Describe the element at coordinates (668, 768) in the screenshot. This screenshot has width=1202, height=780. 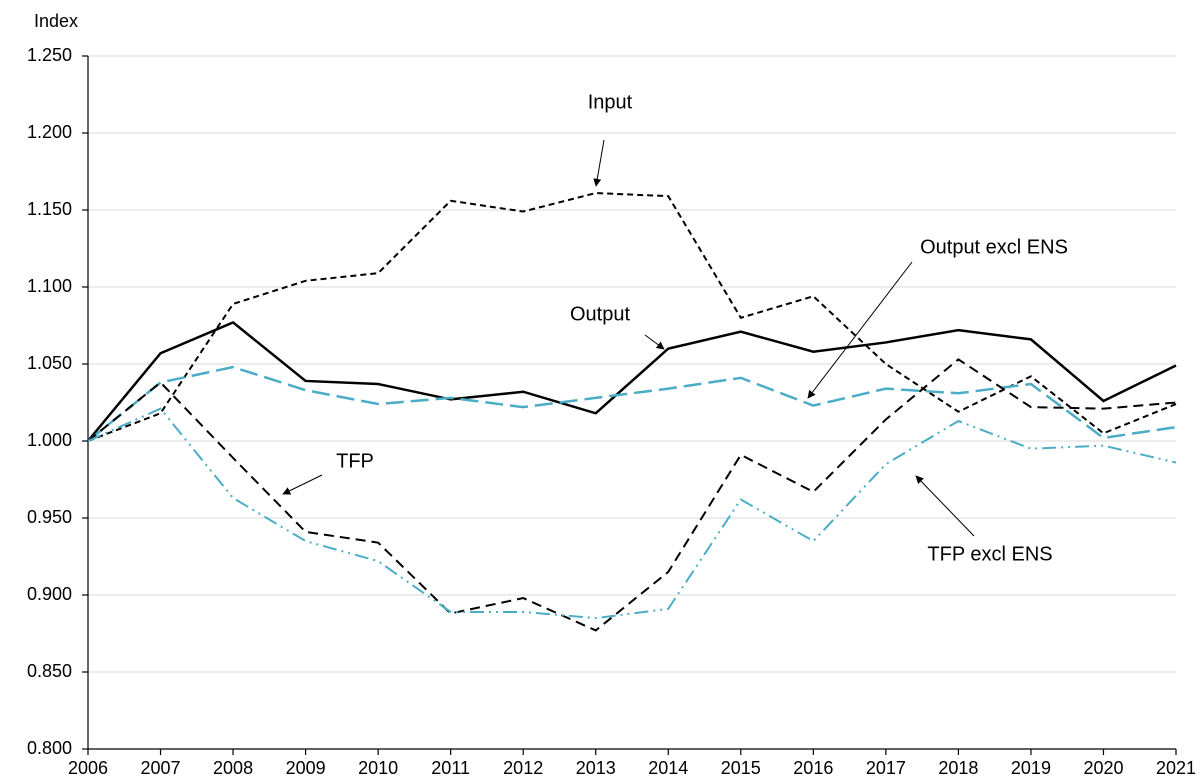
I see `x-tick-label: 2014` at that location.